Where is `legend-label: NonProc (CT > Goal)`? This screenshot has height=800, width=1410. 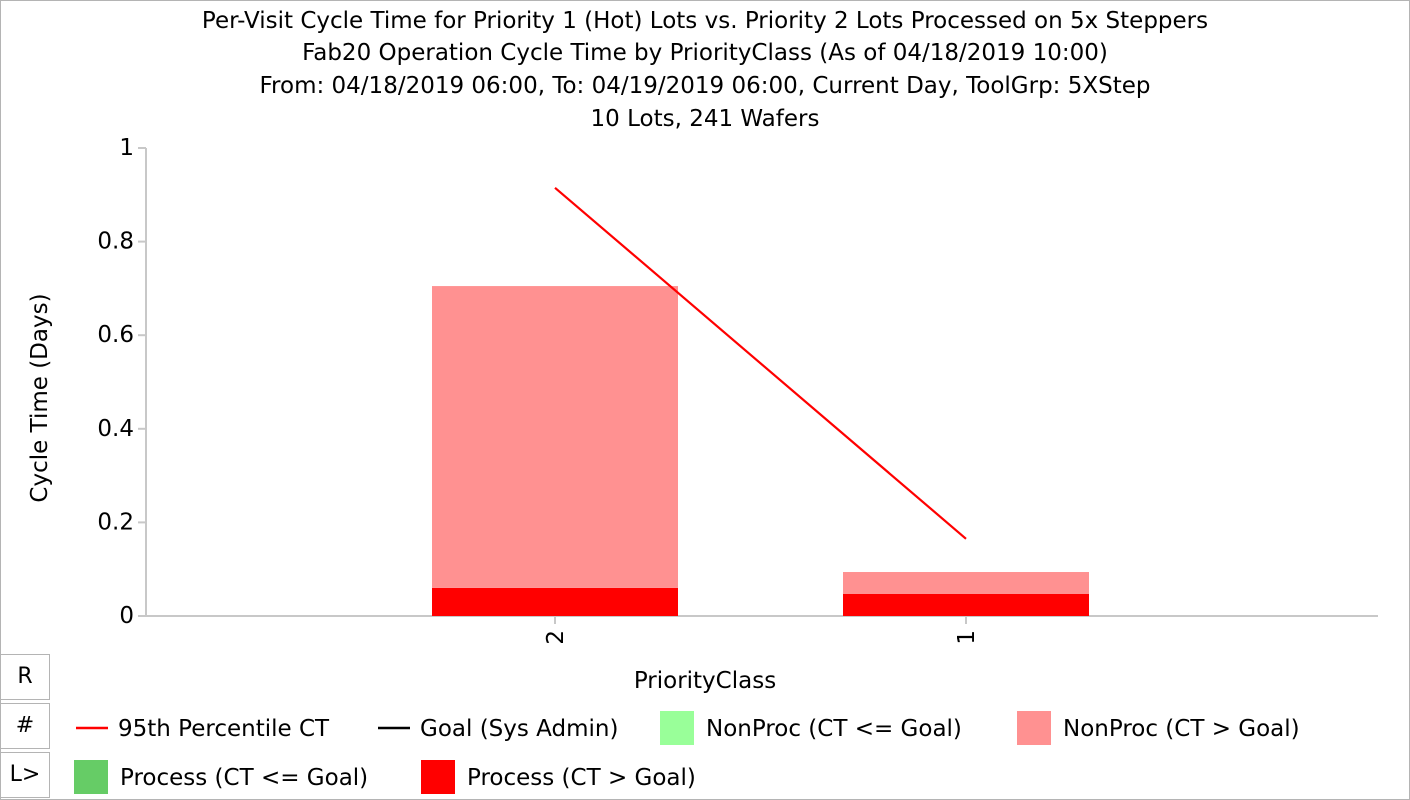
legend-label: NonProc (CT > Goal) is located at coordinates (1181, 729).